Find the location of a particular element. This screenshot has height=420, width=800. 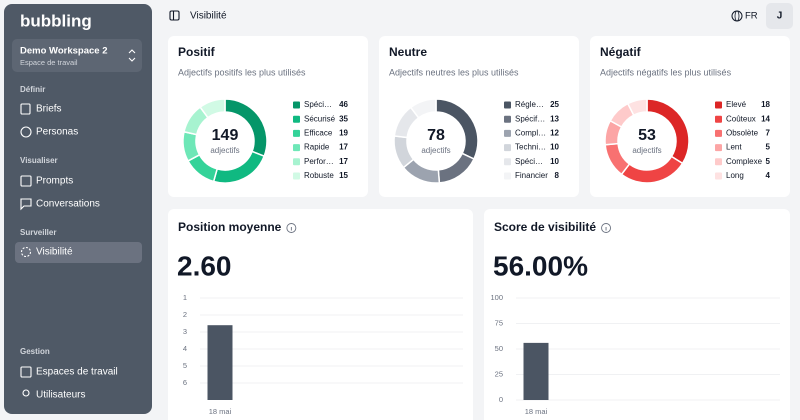

y-tick-label: 1 is located at coordinates (185, 297).